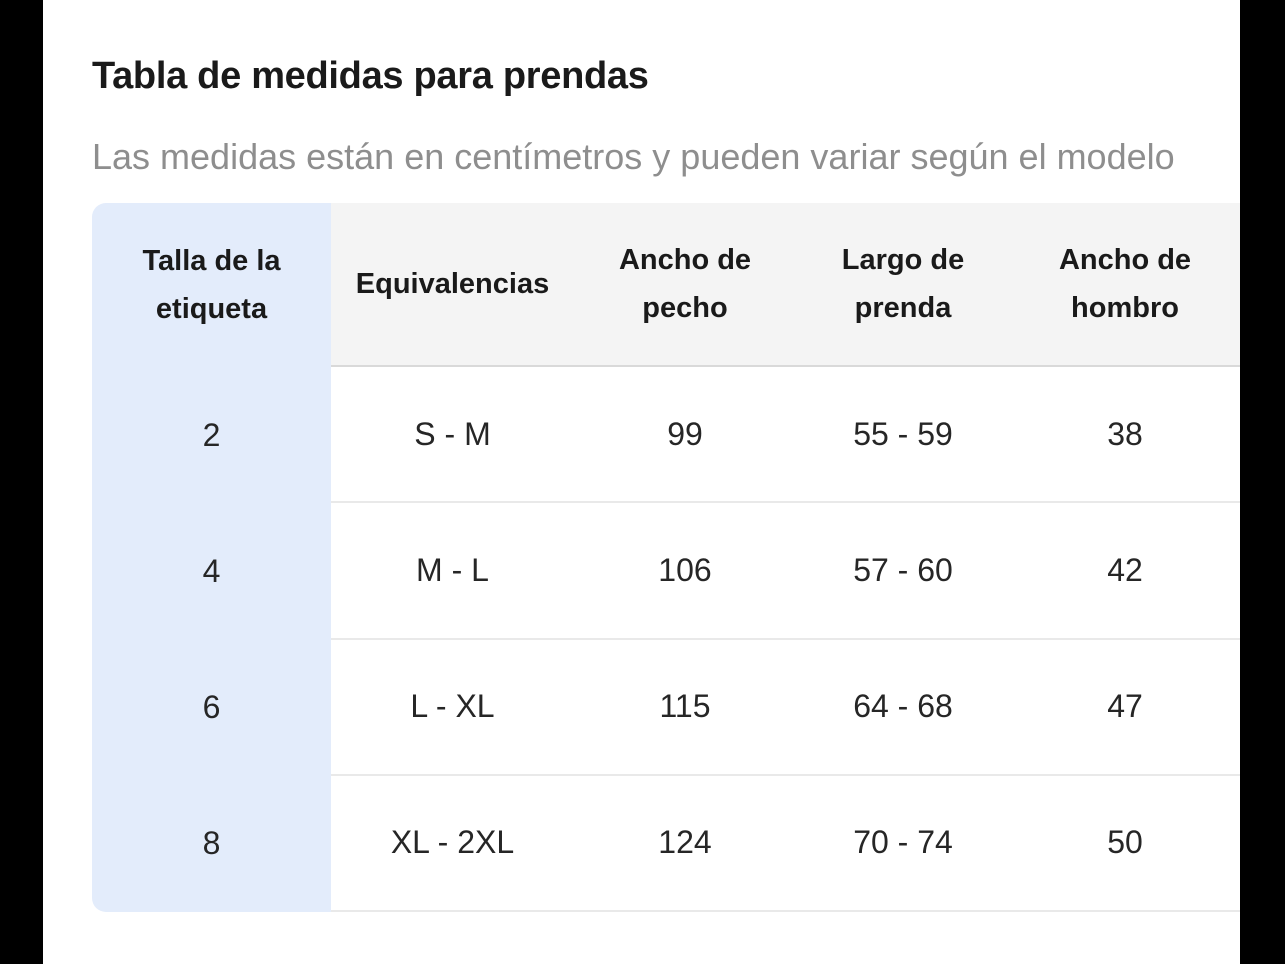 Image resolution: width=1285 pixels, height=964 pixels. What do you see at coordinates (903, 284) in the screenshot?
I see `column-header-largo-de-prenda: Largo de prenda` at bounding box center [903, 284].